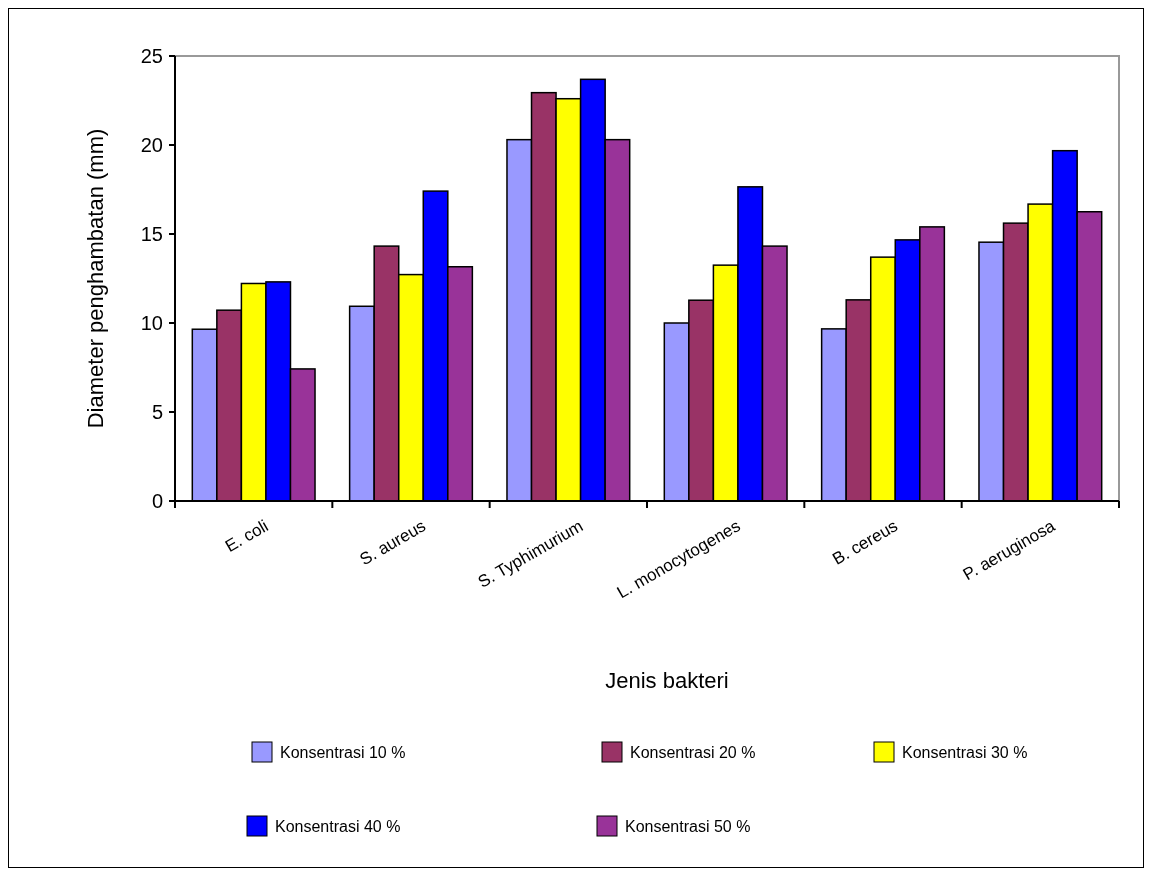 The width and height of the screenshot is (1152, 877). I want to click on y-tick-label: 15, so click(151, 234).